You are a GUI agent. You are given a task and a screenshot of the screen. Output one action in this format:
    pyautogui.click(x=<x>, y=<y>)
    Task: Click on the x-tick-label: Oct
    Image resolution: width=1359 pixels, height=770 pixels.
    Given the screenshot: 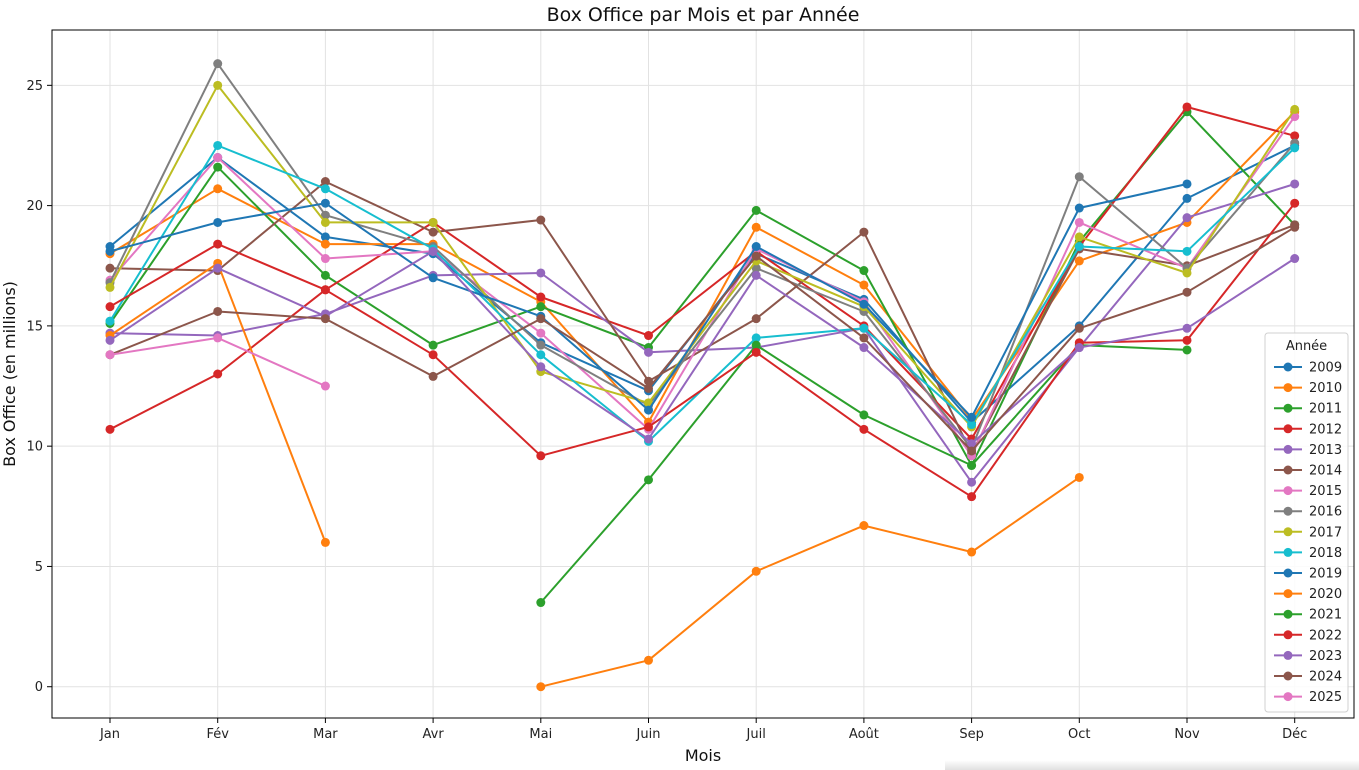 What is the action you would take?
    pyautogui.click(x=1079, y=734)
    